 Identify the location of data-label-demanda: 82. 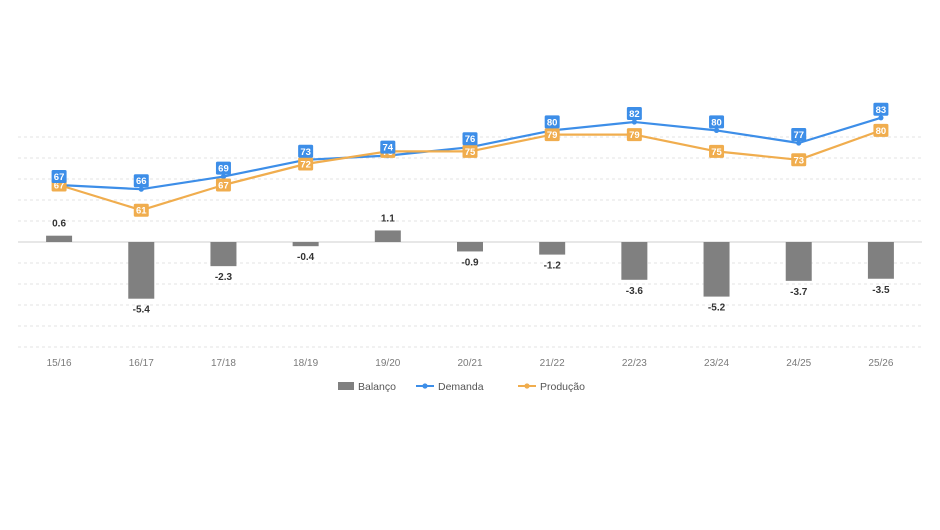
(634, 114).